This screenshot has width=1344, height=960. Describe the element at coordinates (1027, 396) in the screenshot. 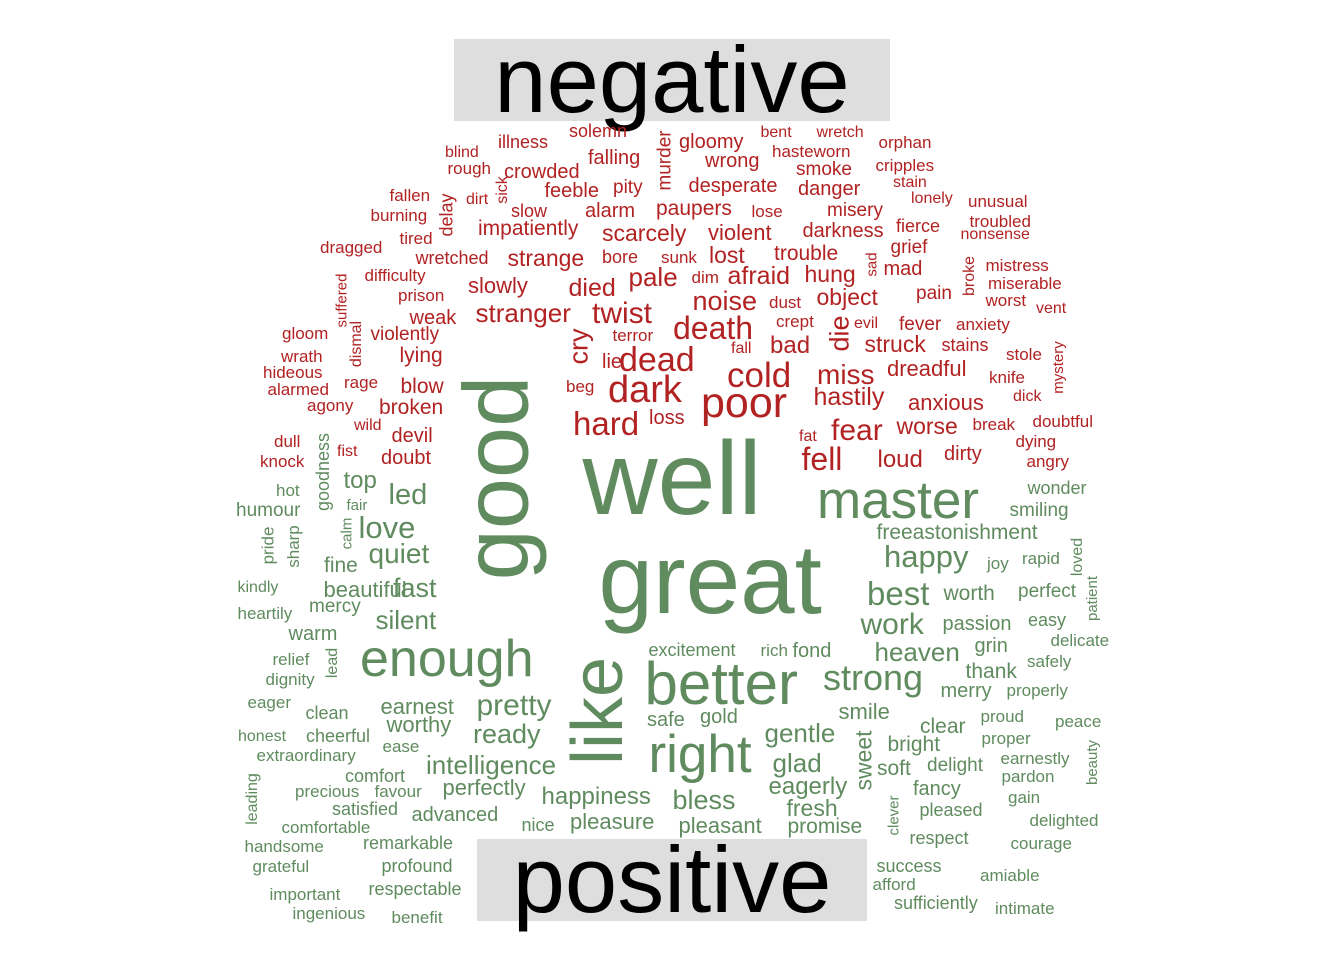

I see `word-negative: dick` at that location.